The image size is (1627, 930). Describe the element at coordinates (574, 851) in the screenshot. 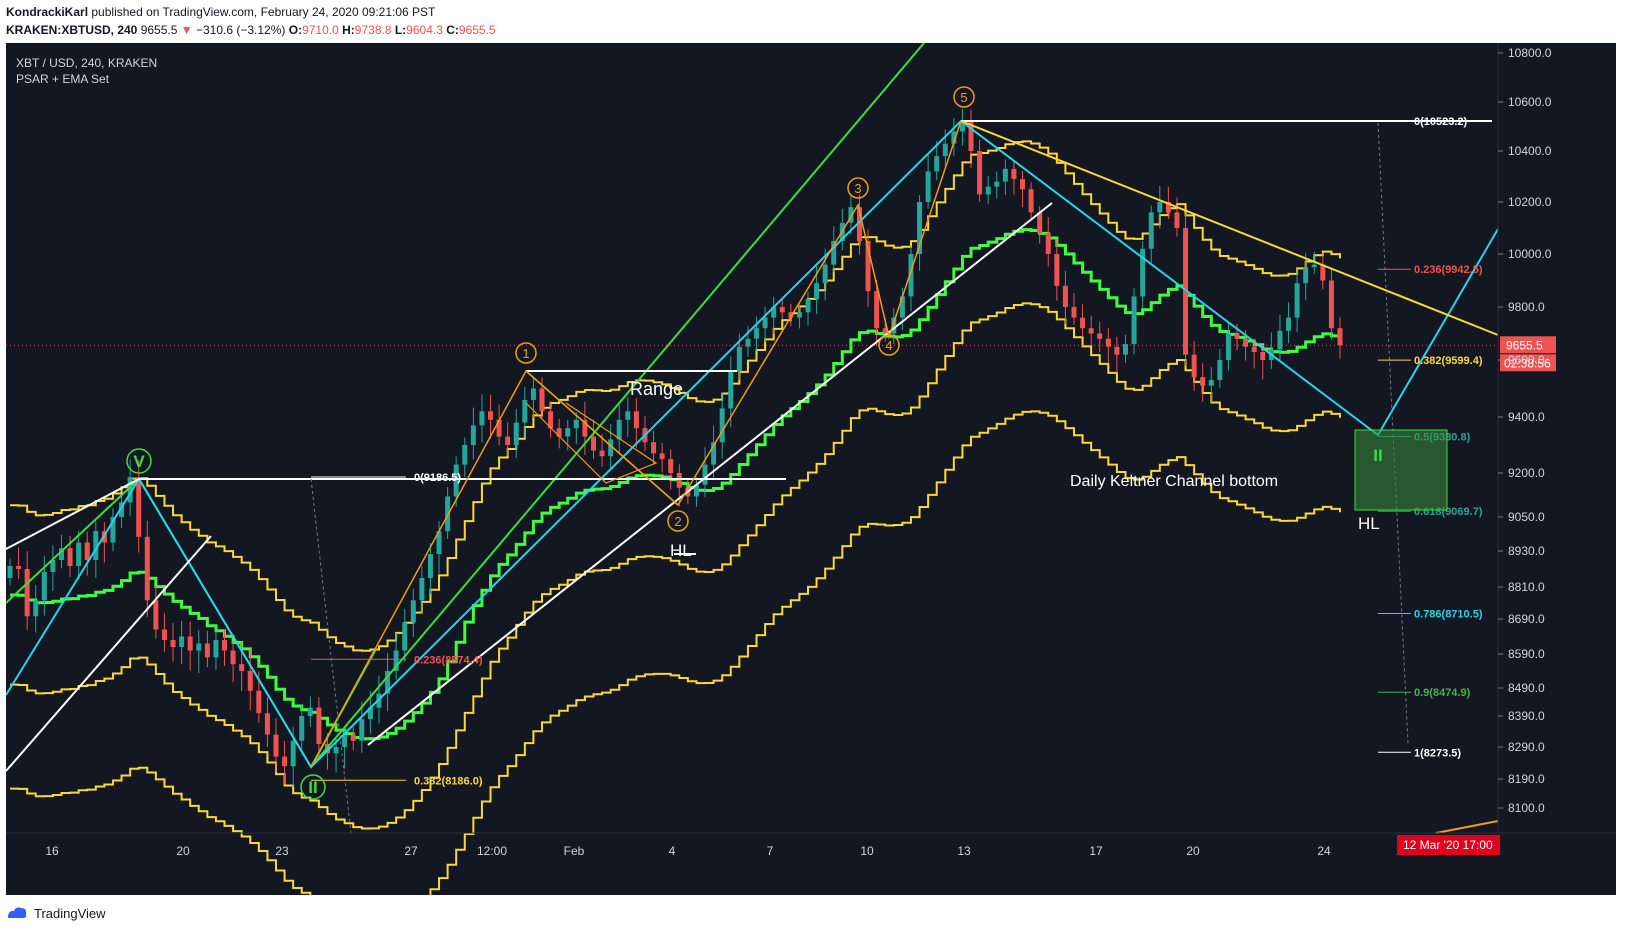

I see `x-tick-label: Feb` at that location.